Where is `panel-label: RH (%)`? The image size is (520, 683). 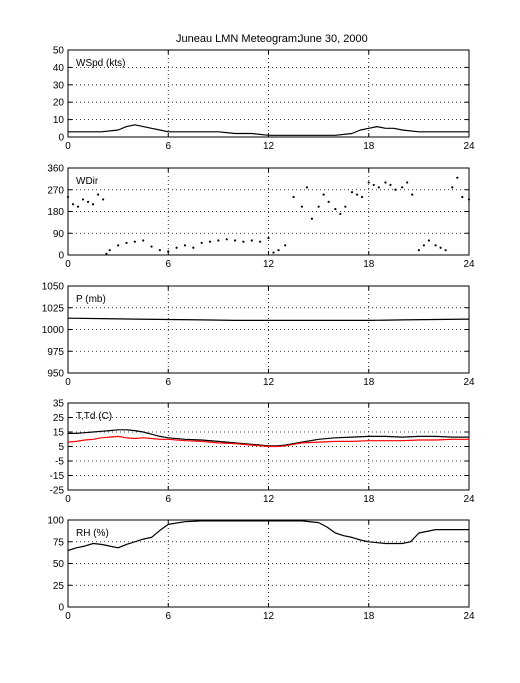 panel-label: RH (%) is located at coordinates (92, 533).